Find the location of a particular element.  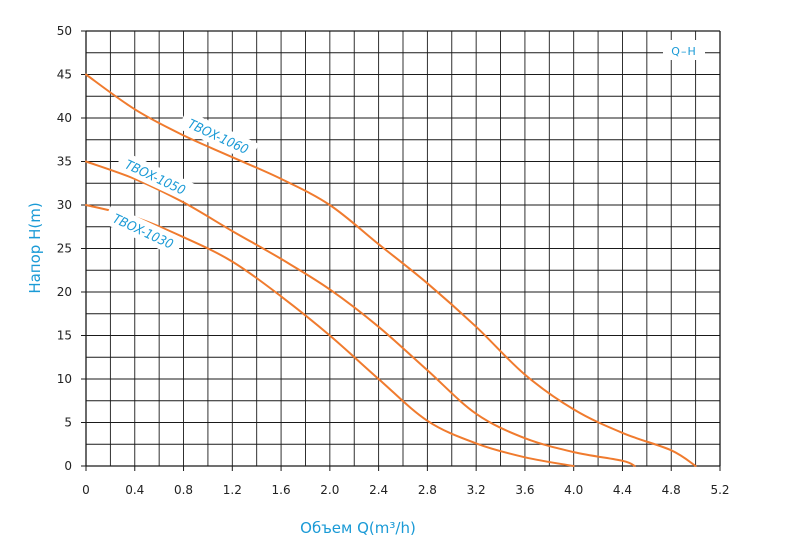

x-tick-label: 5.2 is located at coordinates (719, 490).